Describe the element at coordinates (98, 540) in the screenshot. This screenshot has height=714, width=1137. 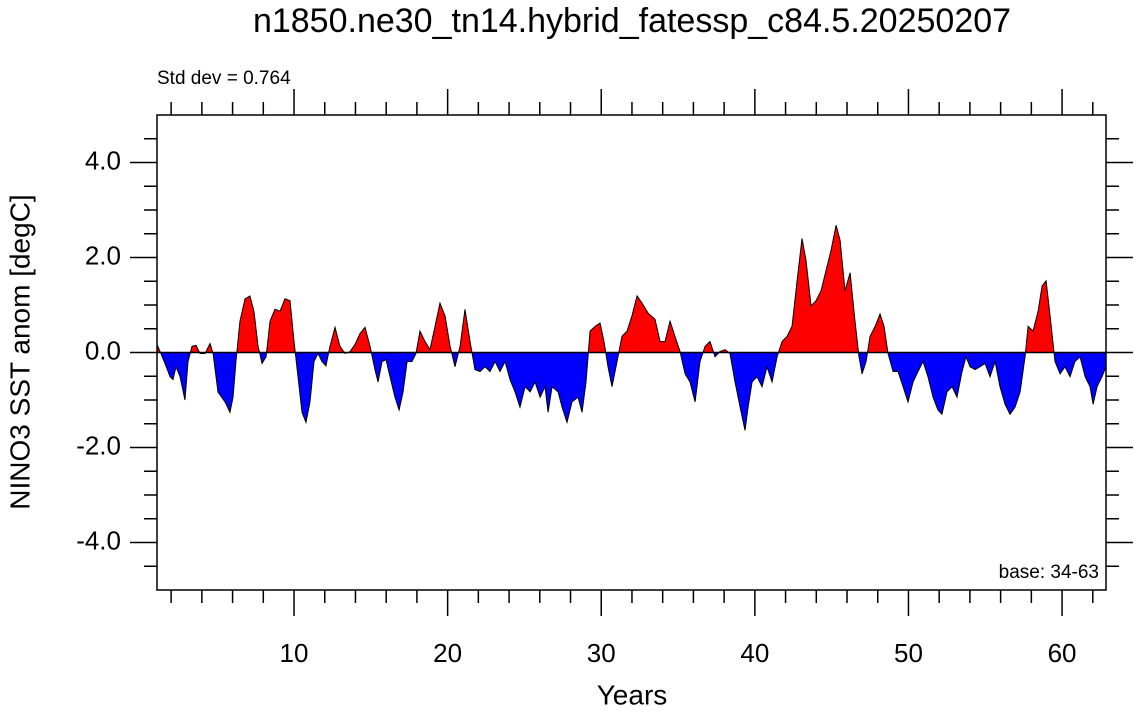
I see `y-tick-label: -4.0` at that location.